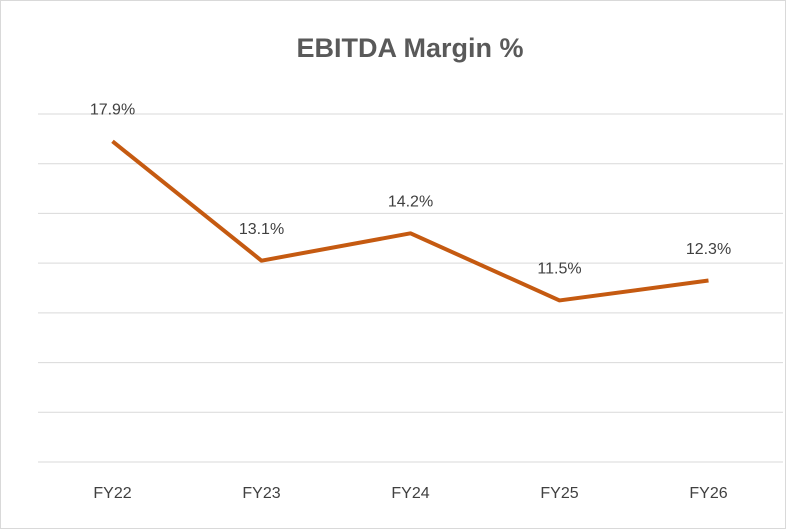  What do you see at coordinates (708, 493) in the screenshot?
I see `x-tick-label: FY26` at bounding box center [708, 493].